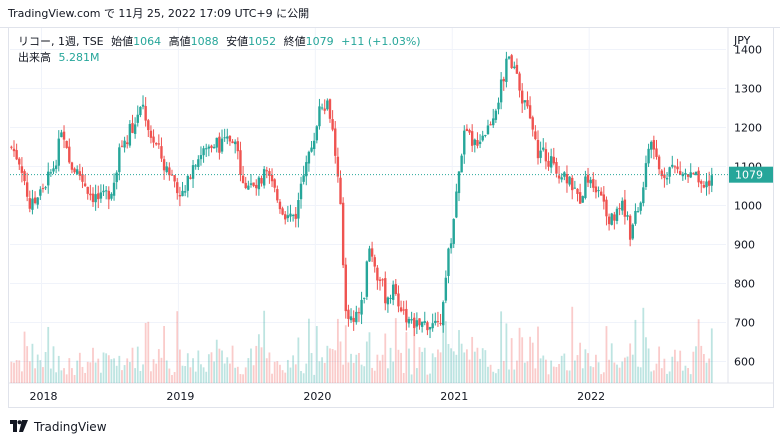 The image size is (780, 445). I want to click on y-tick-label: 1400, so click(748, 49).